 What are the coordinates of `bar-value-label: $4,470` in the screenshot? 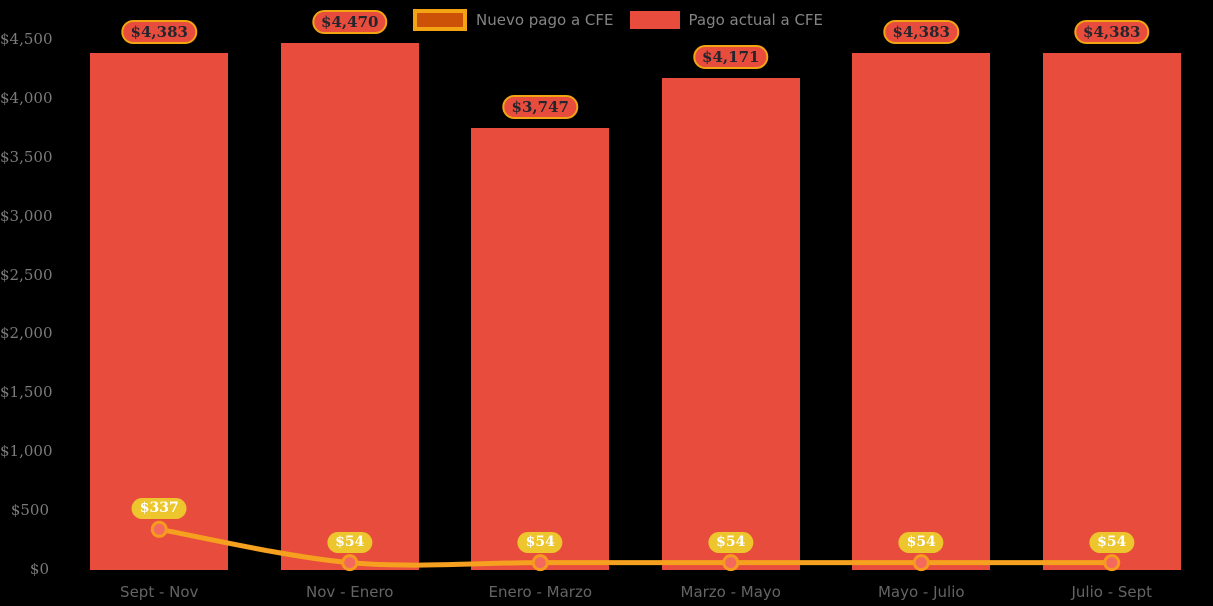 It's located at (350, 21).